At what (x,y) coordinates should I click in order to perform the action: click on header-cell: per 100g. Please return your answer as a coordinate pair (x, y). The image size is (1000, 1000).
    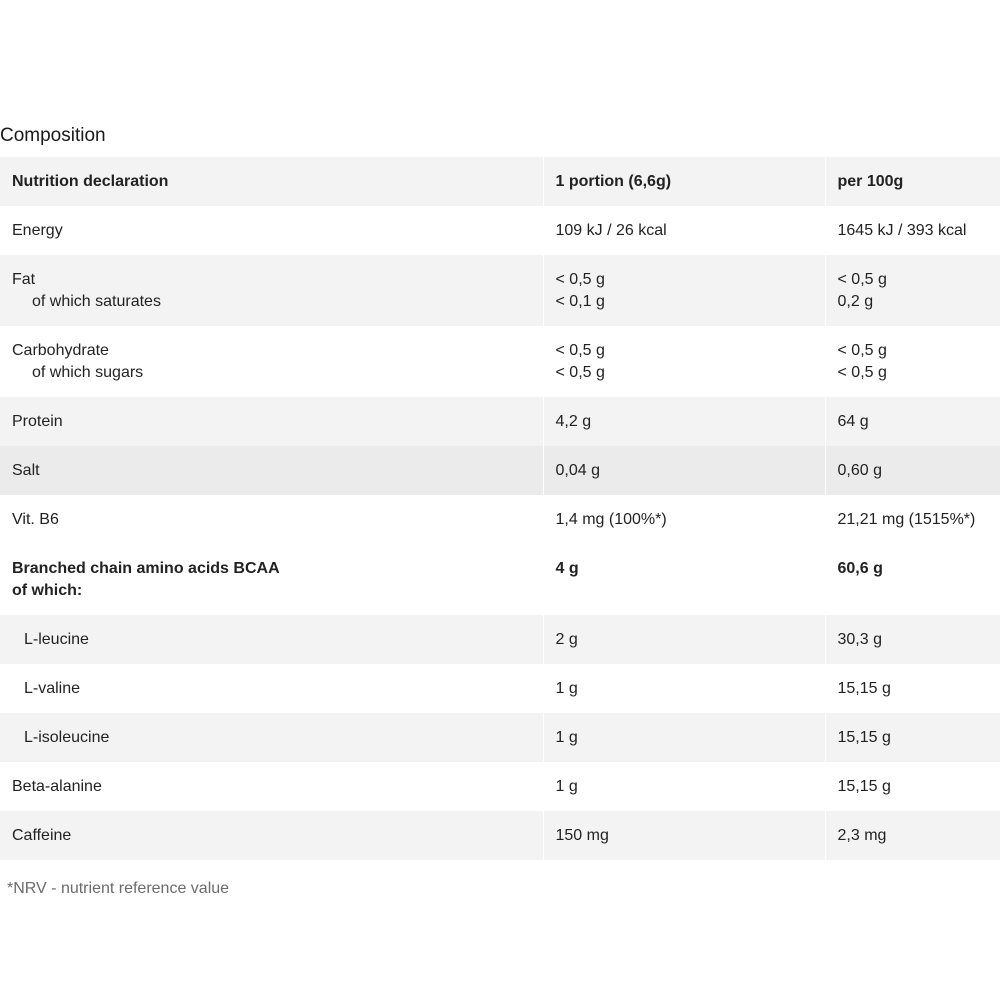
    Looking at the image, I should click on (912, 181).